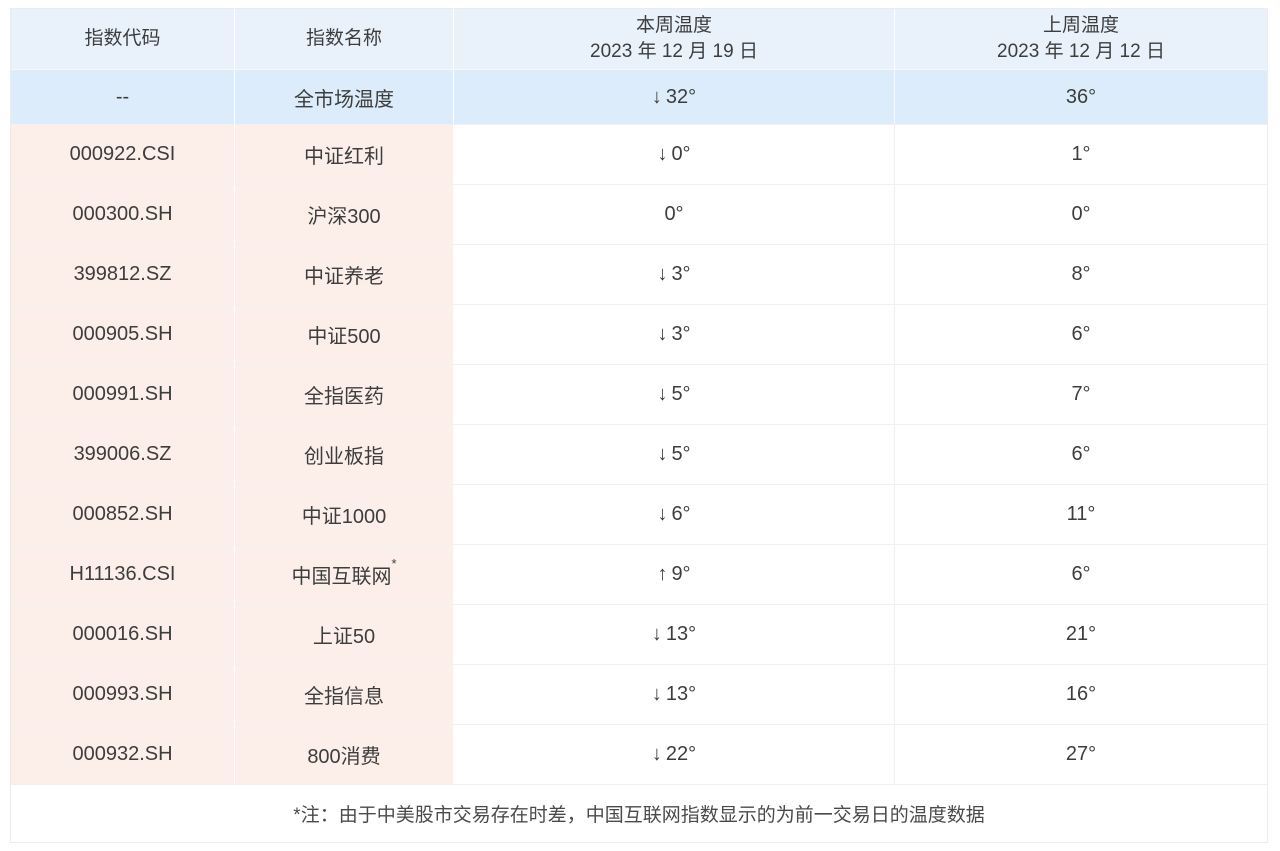 Image resolution: width=1280 pixels, height=851 pixels. What do you see at coordinates (1081, 754) in the screenshot?
I see `last-week-temp-cell: 27°` at bounding box center [1081, 754].